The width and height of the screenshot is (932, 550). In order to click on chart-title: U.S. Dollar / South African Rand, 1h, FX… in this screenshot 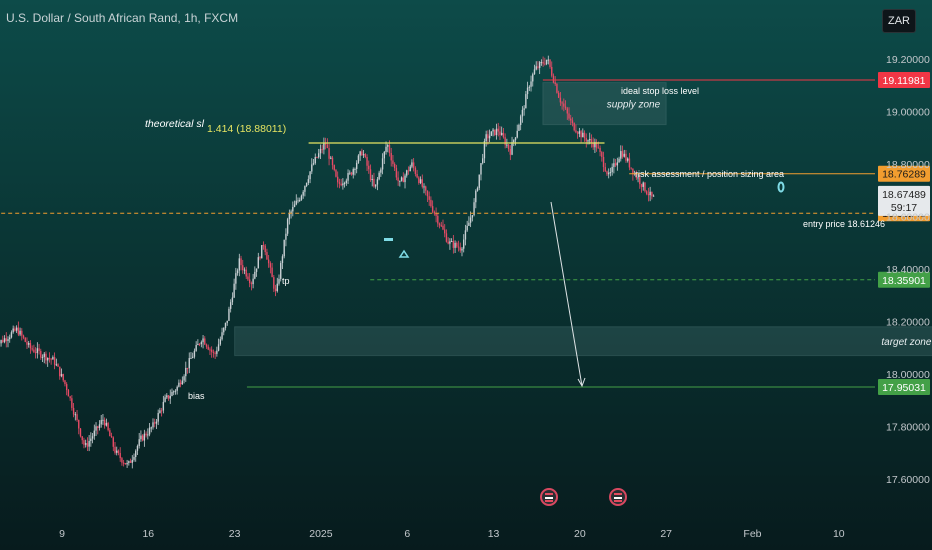, I will do `click(122, 18)`.